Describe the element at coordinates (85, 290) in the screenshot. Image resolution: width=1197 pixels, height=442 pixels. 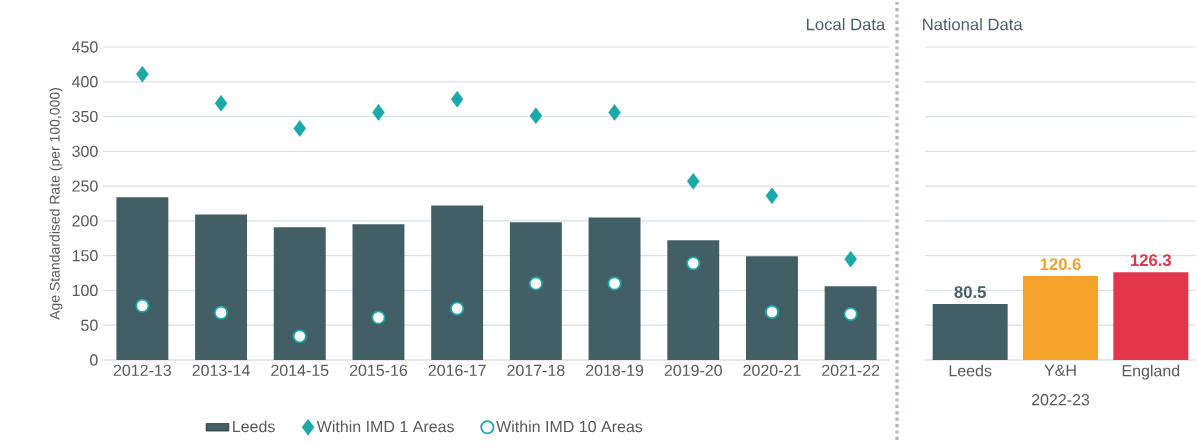
I see `y-tick-label: 100` at that location.